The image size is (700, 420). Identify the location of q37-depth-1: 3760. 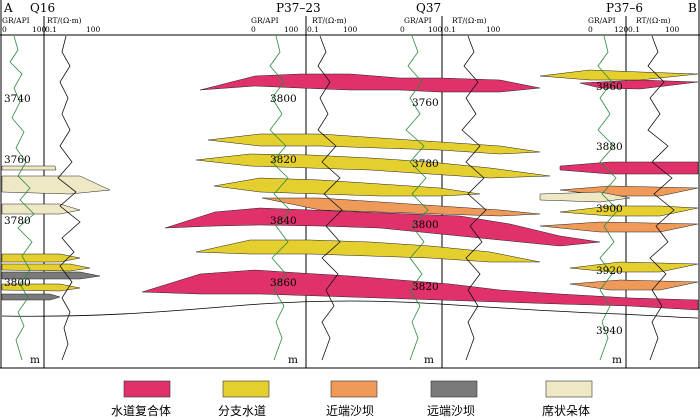
(425, 103).